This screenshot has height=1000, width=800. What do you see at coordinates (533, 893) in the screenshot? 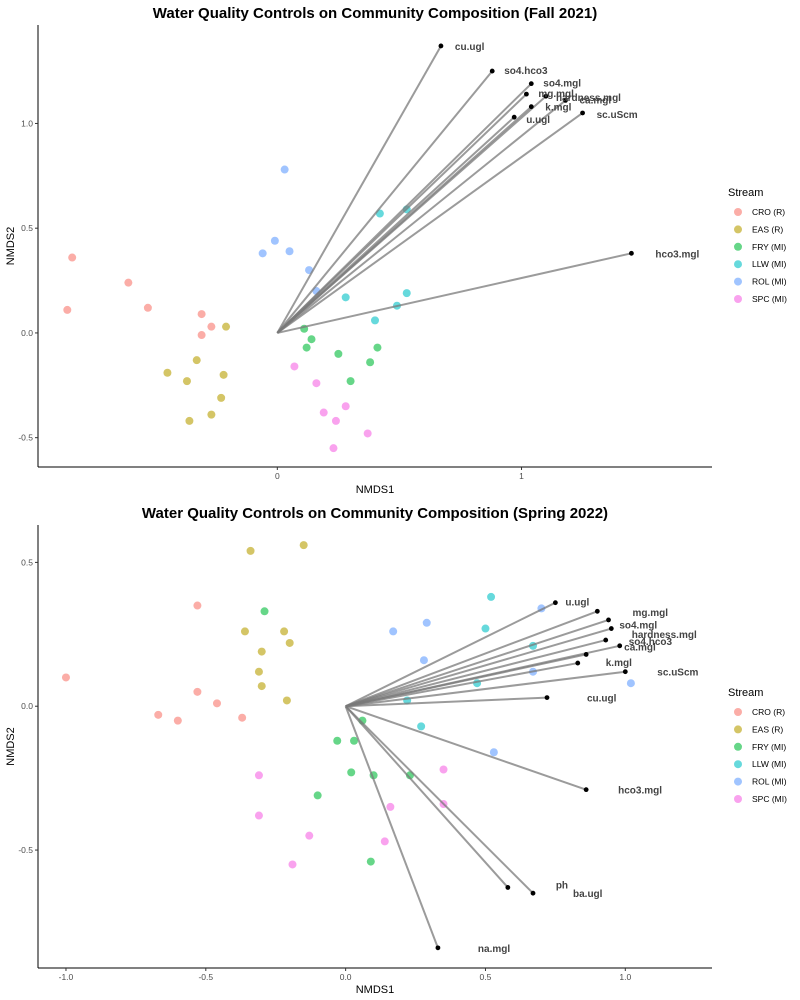
I see `vector-tip-ba-ugl` at bounding box center [533, 893].